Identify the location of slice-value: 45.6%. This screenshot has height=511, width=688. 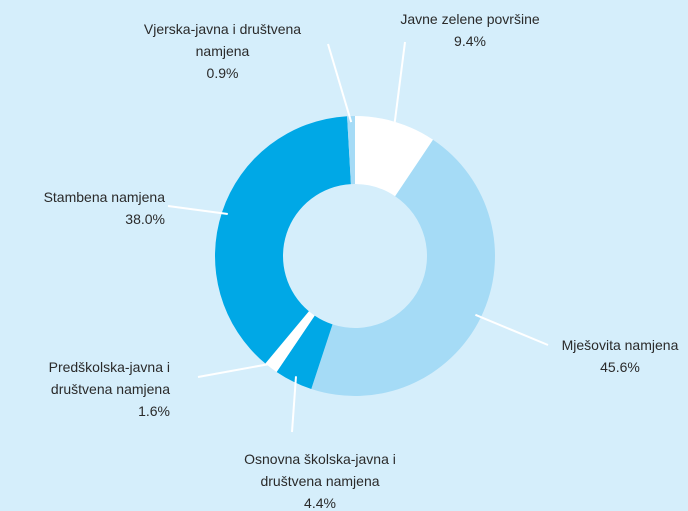
(620, 367).